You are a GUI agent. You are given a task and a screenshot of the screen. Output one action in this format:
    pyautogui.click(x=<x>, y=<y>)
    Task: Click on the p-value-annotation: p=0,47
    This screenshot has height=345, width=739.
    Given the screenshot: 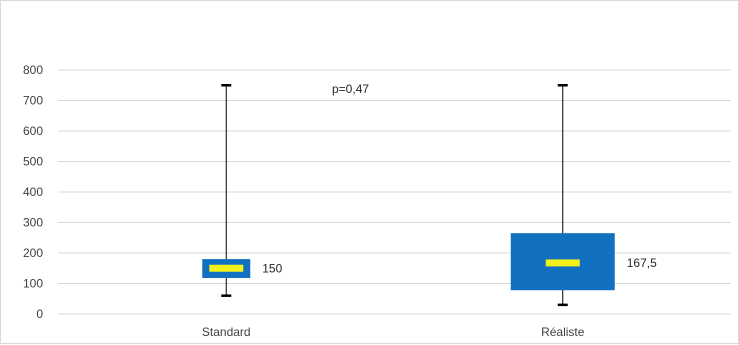 What is the action you would take?
    pyautogui.click(x=350, y=89)
    